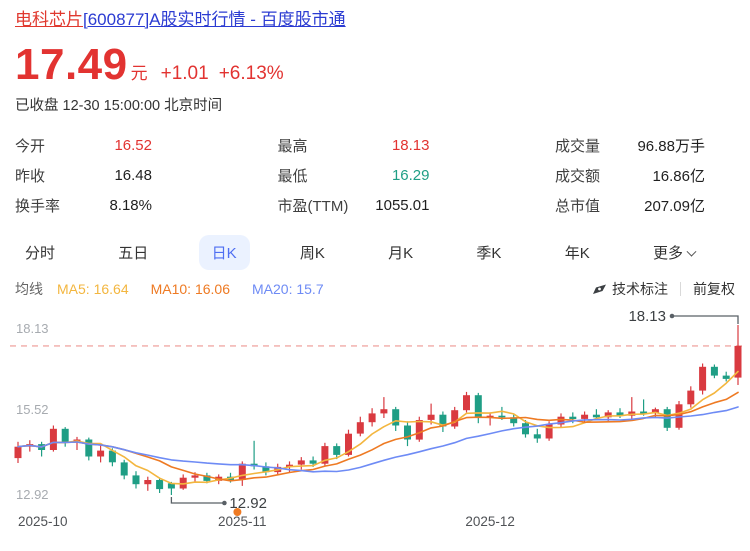 The width and height of the screenshot is (750, 551). What do you see at coordinates (312, 253) in the screenshot?
I see `tab-weekly-k: 周K` at bounding box center [312, 253].